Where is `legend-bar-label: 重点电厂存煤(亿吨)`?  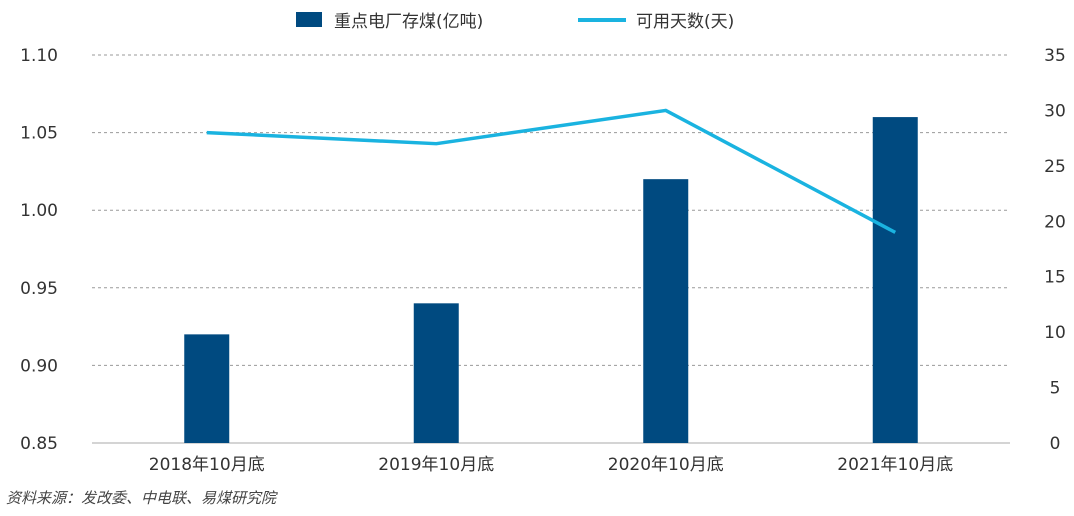 legend-bar-label: 重点电厂存煤(亿吨) is located at coordinates (408, 22).